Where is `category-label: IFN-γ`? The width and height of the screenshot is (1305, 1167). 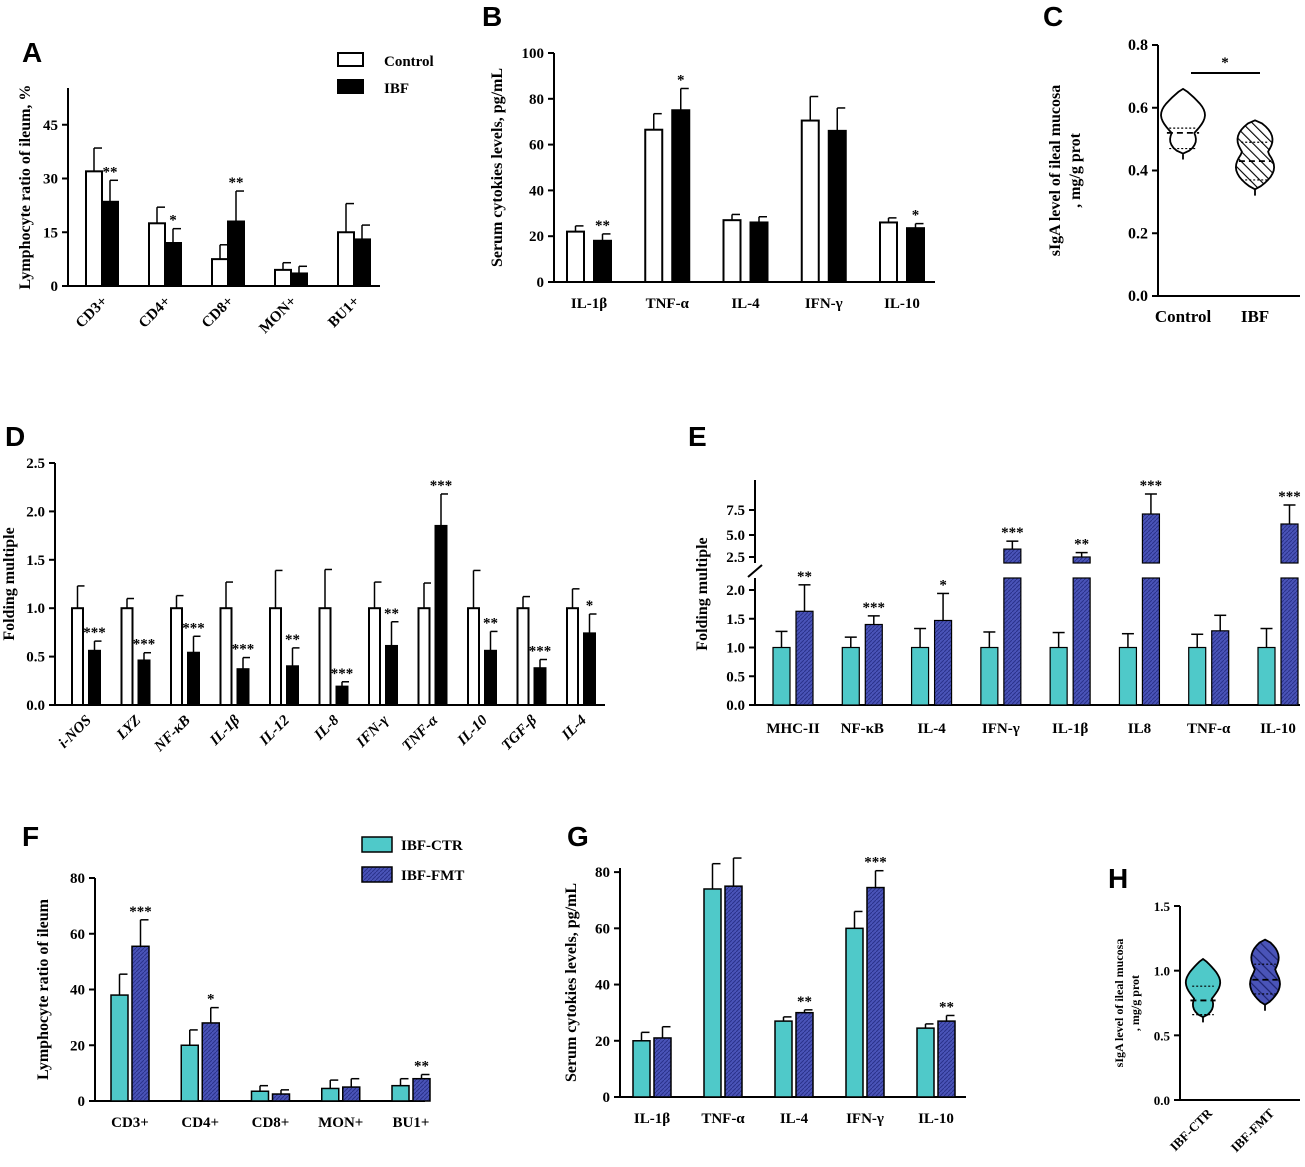
category-label: IFN-γ is located at coordinates (824, 304).